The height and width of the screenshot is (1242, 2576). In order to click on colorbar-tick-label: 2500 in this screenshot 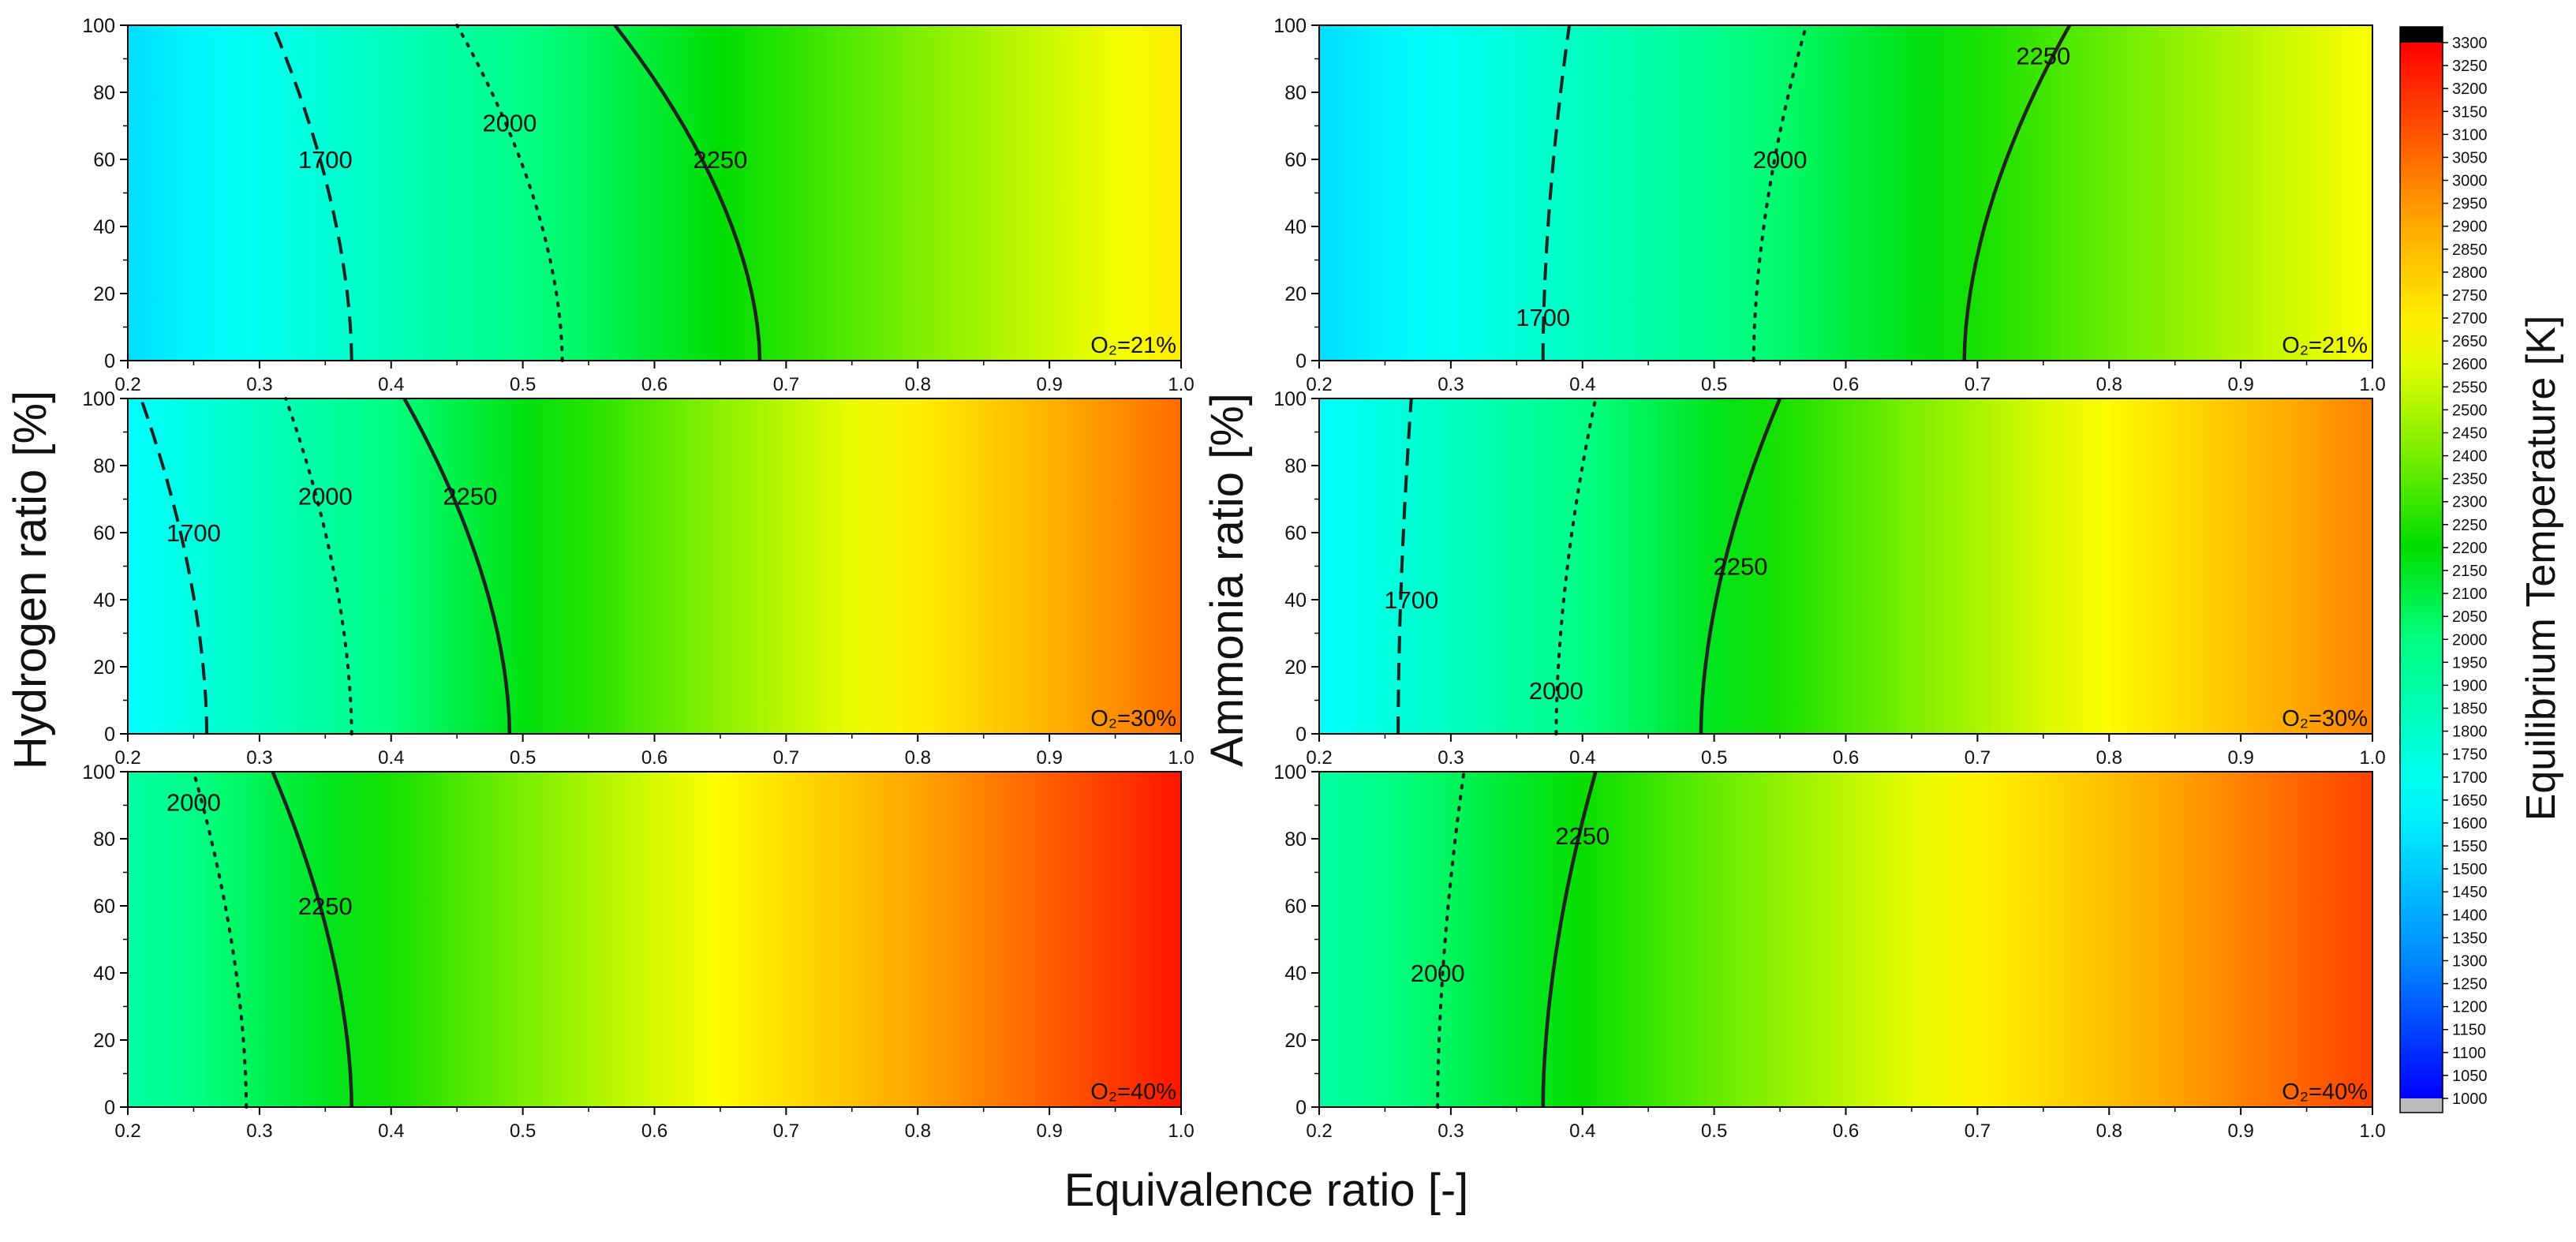, I will do `click(2470, 410)`.